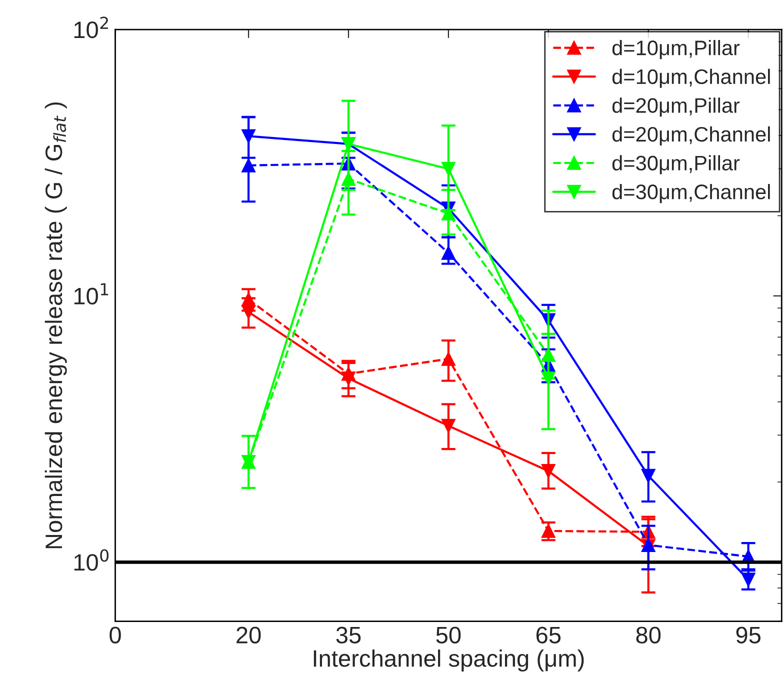  What do you see at coordinates (648, 635) in the screenshot?
I see `x-tick-label: 80` at bounding box center [648, 635].